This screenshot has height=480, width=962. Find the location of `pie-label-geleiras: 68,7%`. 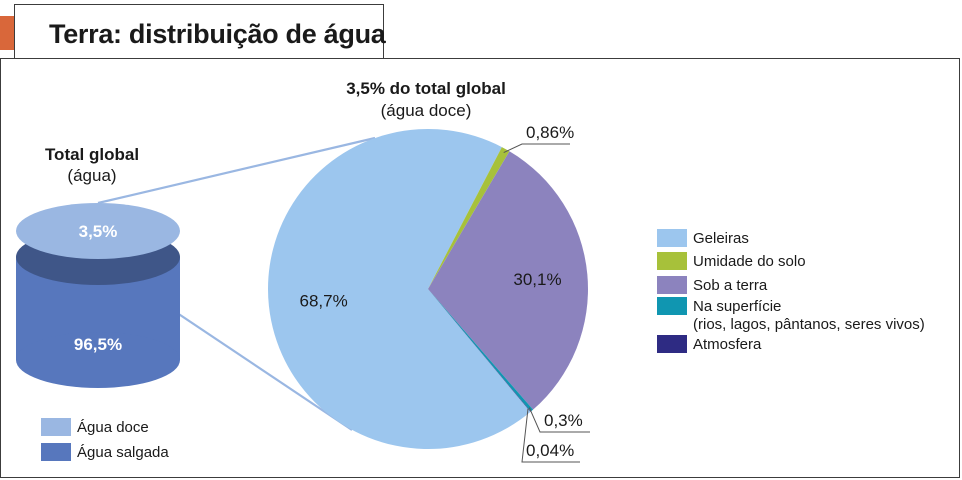

pie-label-geleiras: 68,7% is located at coordinates (323, 300).